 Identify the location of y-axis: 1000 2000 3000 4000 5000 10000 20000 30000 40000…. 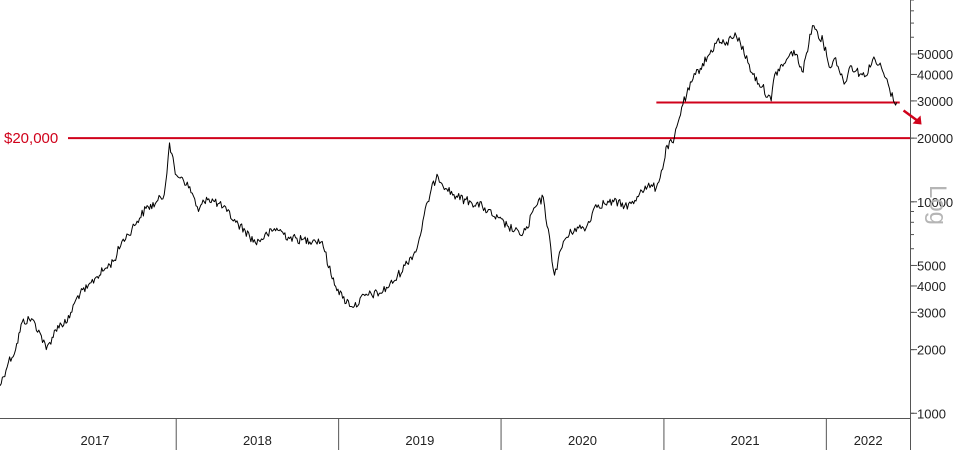
(931, 210).